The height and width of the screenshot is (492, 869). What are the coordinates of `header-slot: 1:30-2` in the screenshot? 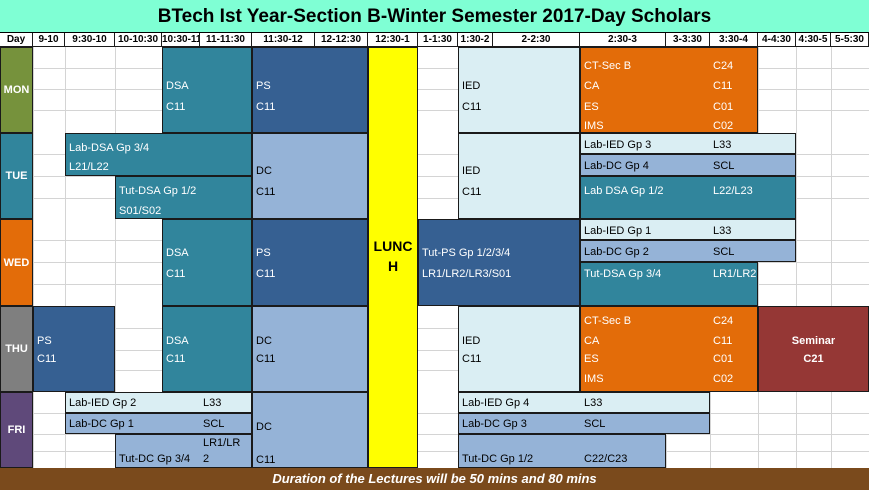 It's located at (475, 40).